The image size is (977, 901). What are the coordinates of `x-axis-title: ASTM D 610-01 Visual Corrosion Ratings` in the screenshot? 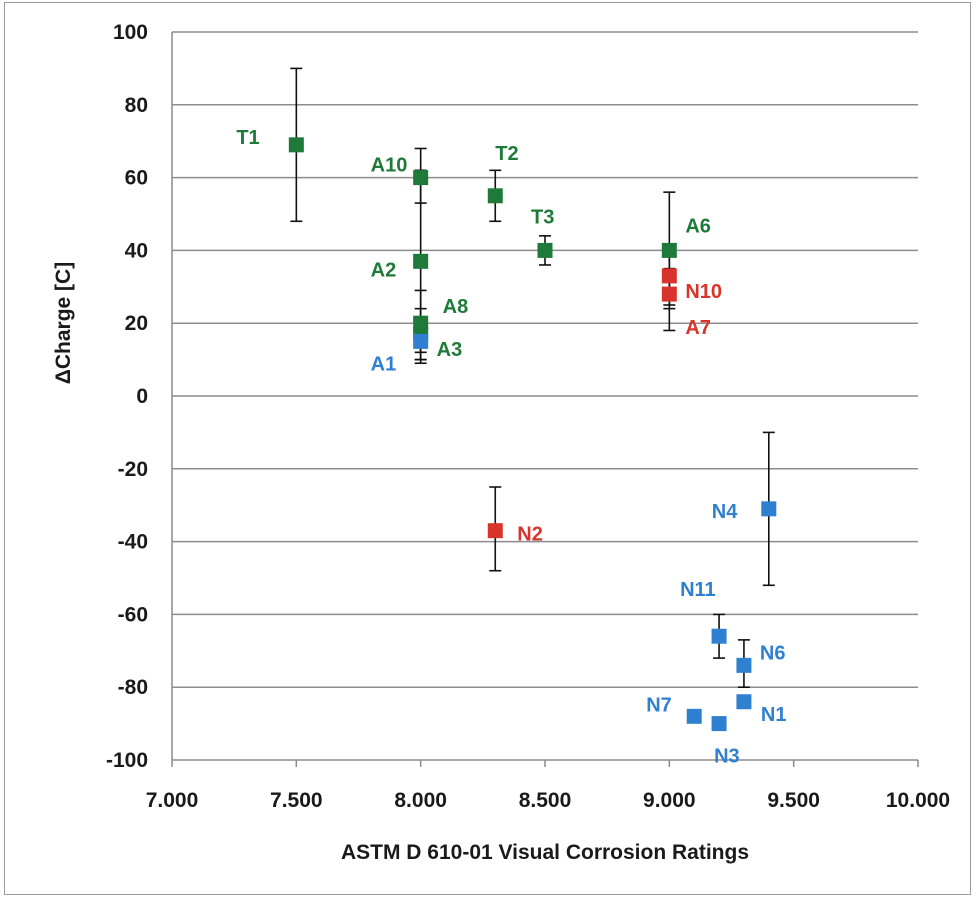 It's located at (545, 852).